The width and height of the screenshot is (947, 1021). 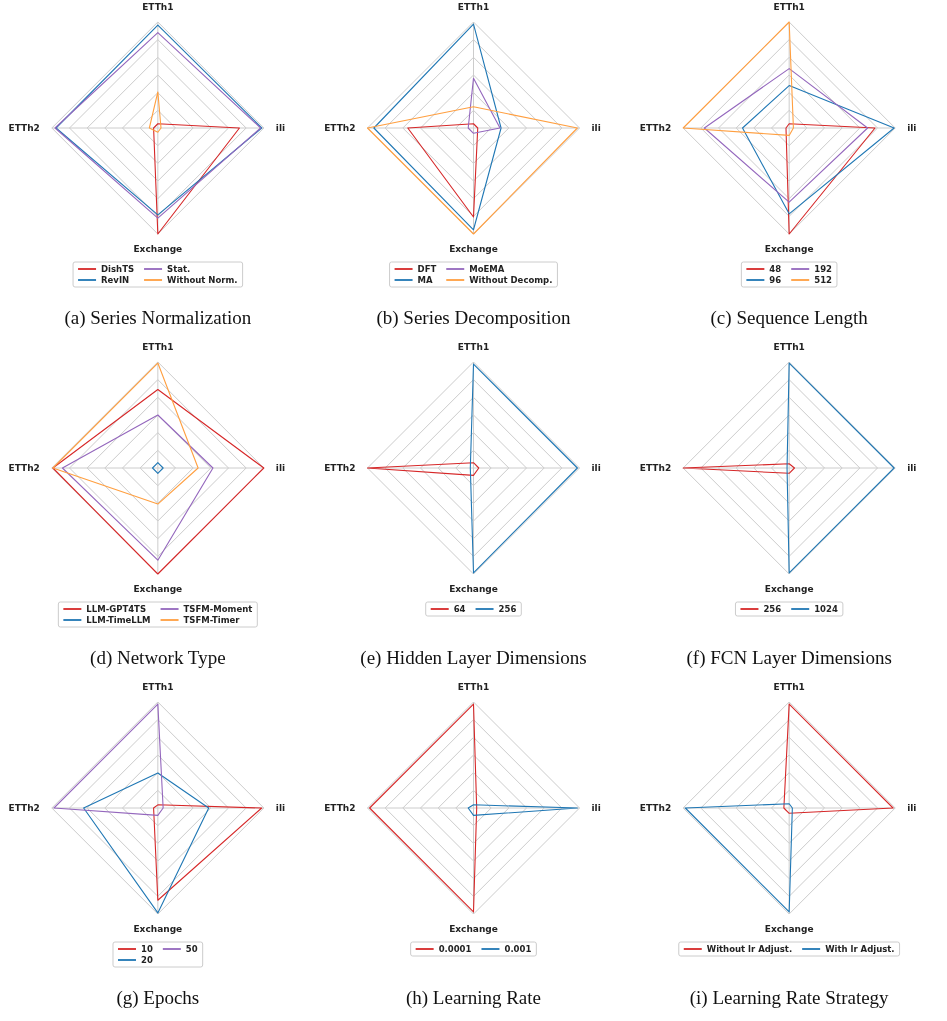 What do you see at coordinates (425, 280) in the screenshot?
I see `legend-label: MA` at bounding box center [425, 280].